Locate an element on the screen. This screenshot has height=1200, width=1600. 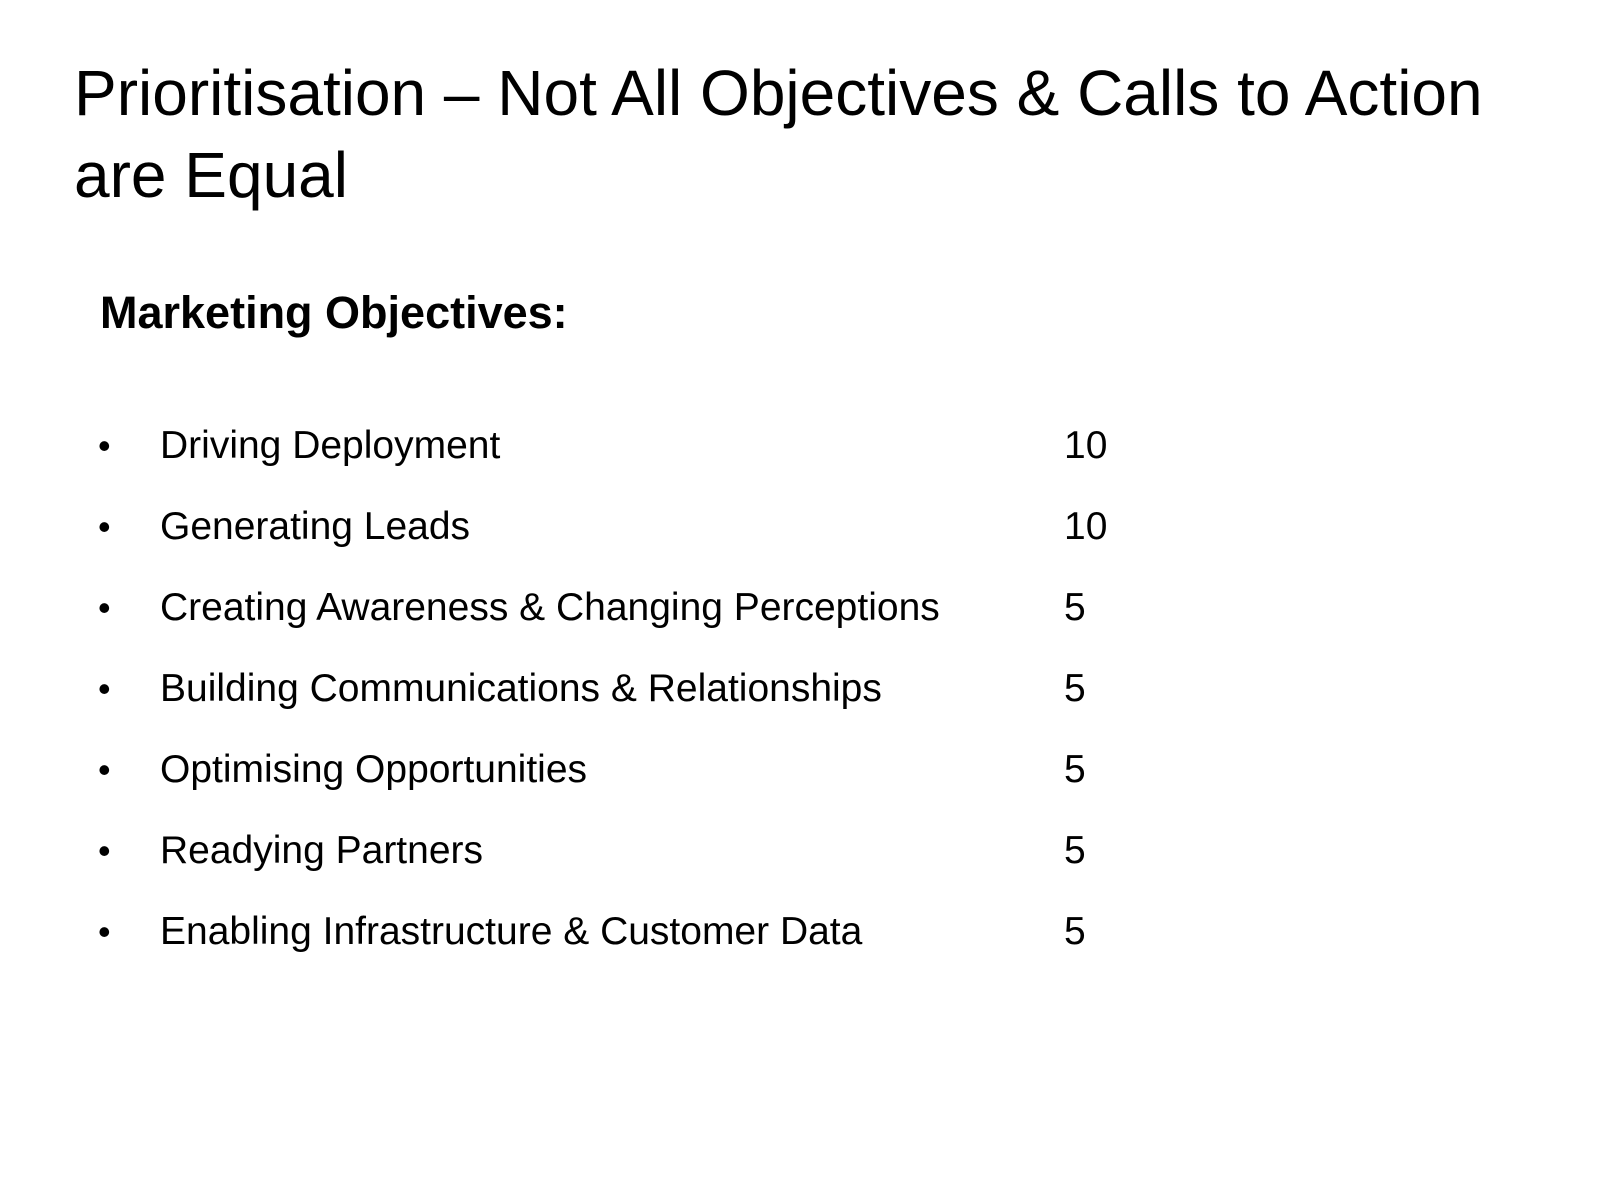
section-heading: Marketing Objectives: is located at coordinates (334, 312).